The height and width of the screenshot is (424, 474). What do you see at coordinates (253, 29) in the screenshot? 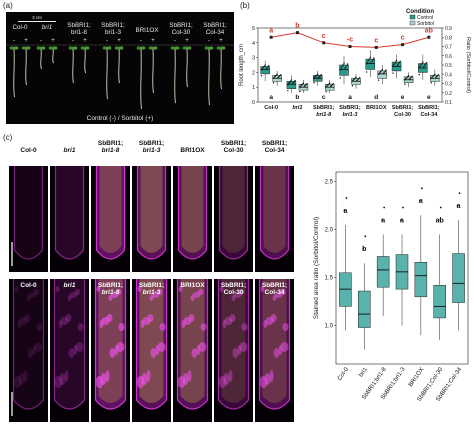
I see `y-tick-label: 5` at bounding box center [253, 29].